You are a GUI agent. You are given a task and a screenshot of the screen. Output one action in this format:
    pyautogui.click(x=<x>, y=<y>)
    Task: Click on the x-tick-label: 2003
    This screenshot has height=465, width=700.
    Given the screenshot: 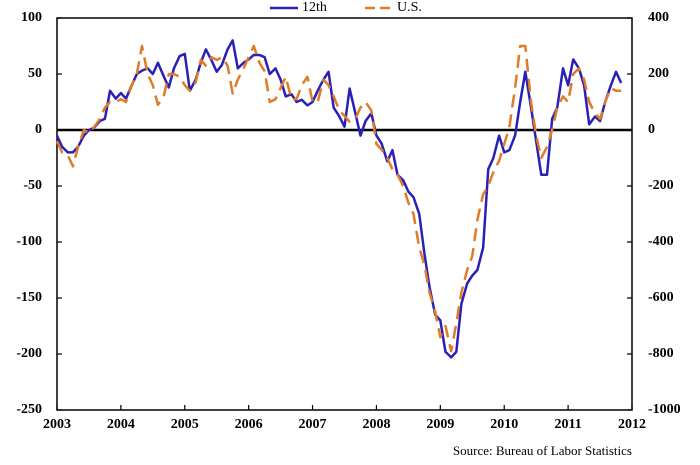 What is the action you would take?
    pyautogui.click(x=57, y=424)
    